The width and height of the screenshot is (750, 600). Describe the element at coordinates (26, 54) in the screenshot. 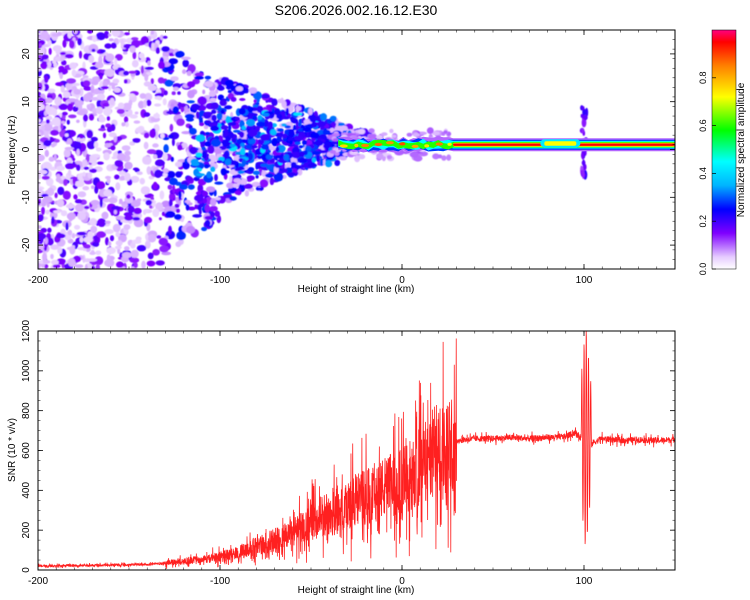

I see `spectrogram-y-tick-label: 20` at that location.